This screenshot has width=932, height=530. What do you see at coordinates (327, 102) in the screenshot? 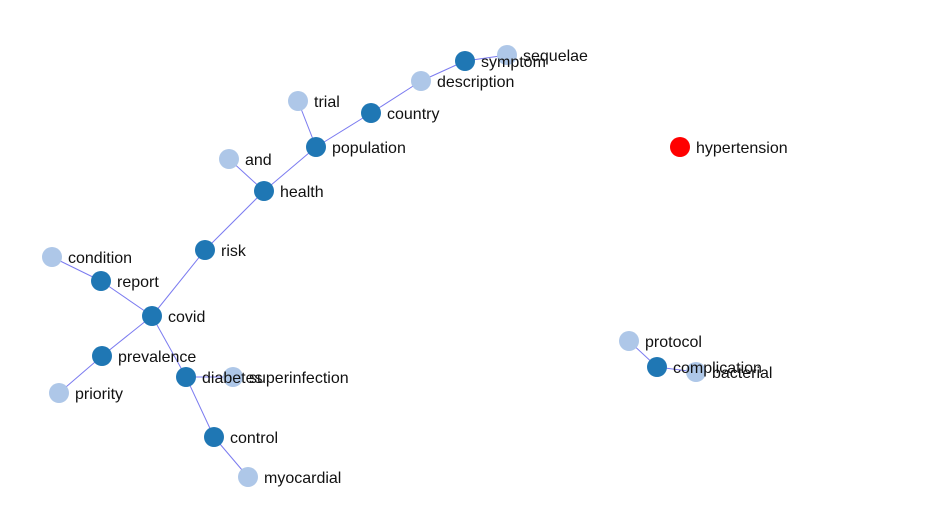
I see `node-label-trial: trial` at bounding box center [327, 102].